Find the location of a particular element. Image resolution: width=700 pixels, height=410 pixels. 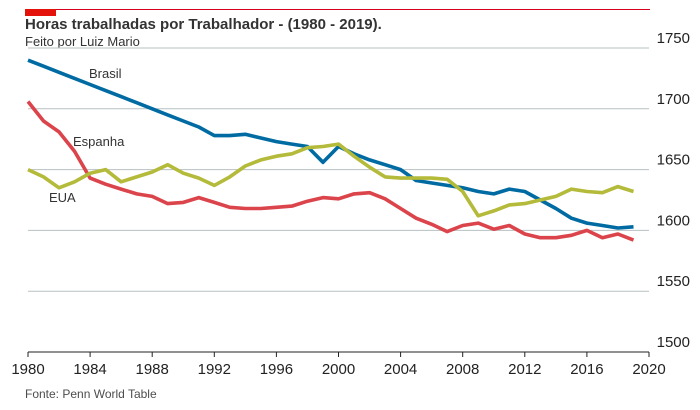

y-tick-label: 1500 is located at coordinates (673, 342).